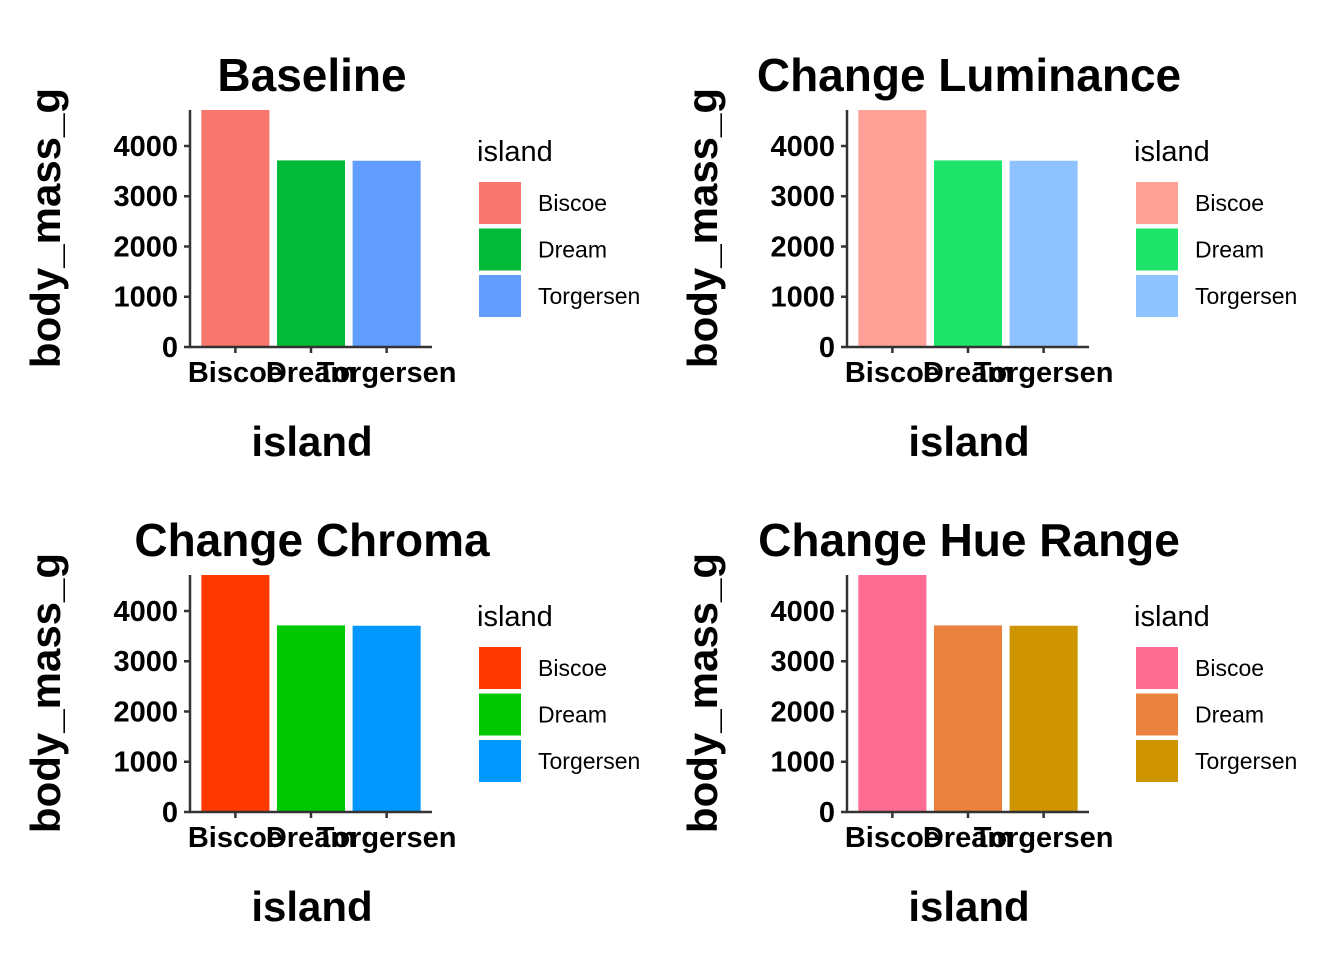 This screenshot has width=1344, height=960. Describe the element at coordinates (969, 540) in the screenshot. I see `chart-title: Change Hue Range` at that location.